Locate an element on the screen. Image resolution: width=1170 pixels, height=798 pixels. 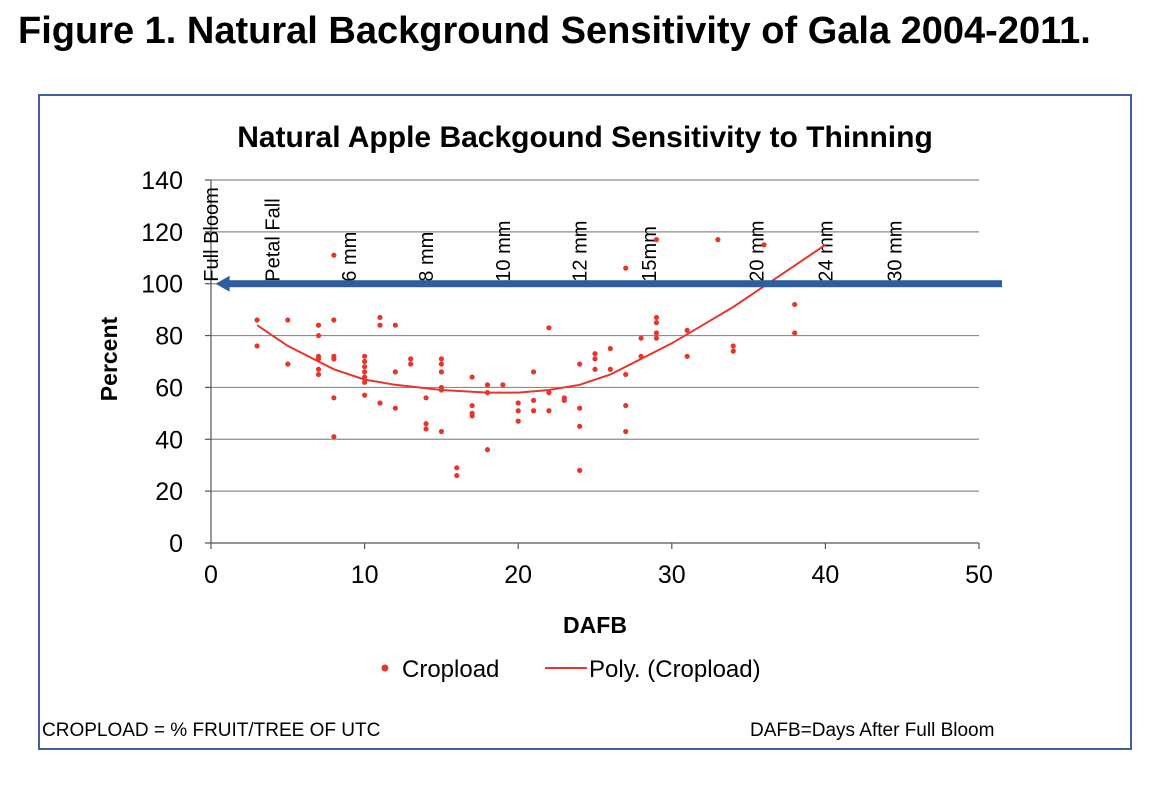
legend-marker-cropload: • is located at coordinates (385, 669).